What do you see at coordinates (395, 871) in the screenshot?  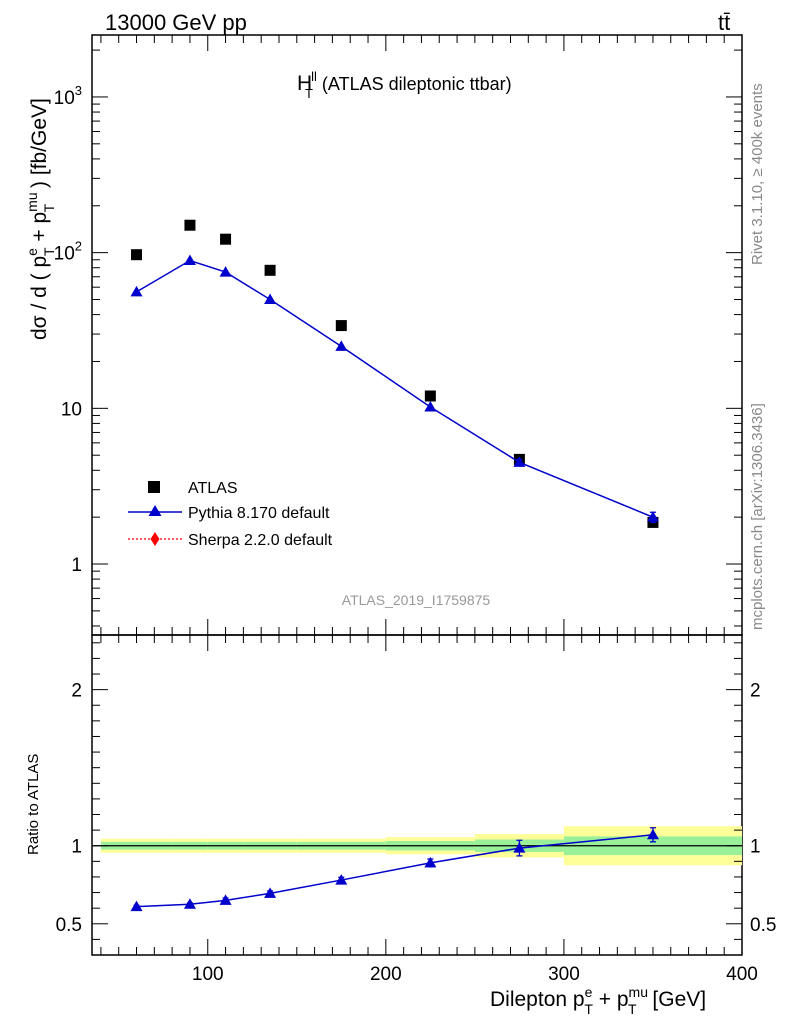 I see `ratio-pythia-line` at bounding box center [395, 871].